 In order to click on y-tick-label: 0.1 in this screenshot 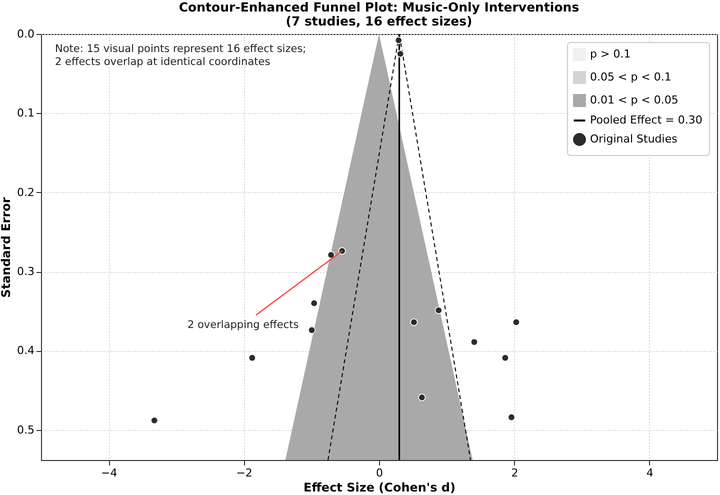, I will do `click(25, 113)`.